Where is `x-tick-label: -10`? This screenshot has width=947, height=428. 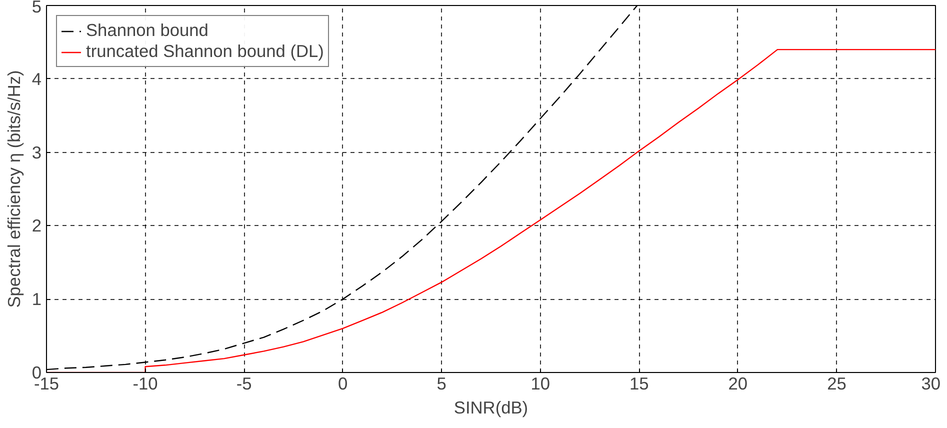
x-tick-label: -10 is located at coordinates (145, 384).